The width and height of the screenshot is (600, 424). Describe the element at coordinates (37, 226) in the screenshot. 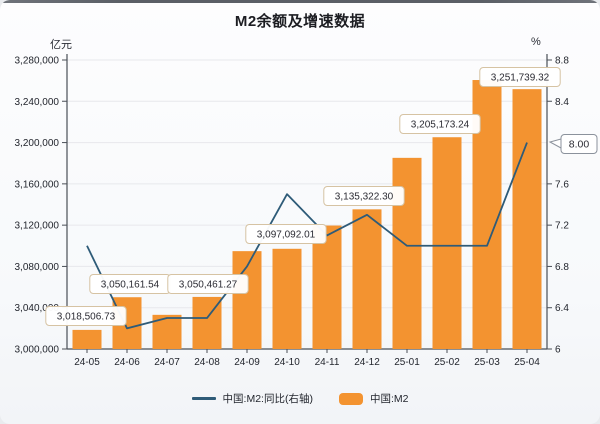

I see `left-tick-label: 3,120,000` at that location.